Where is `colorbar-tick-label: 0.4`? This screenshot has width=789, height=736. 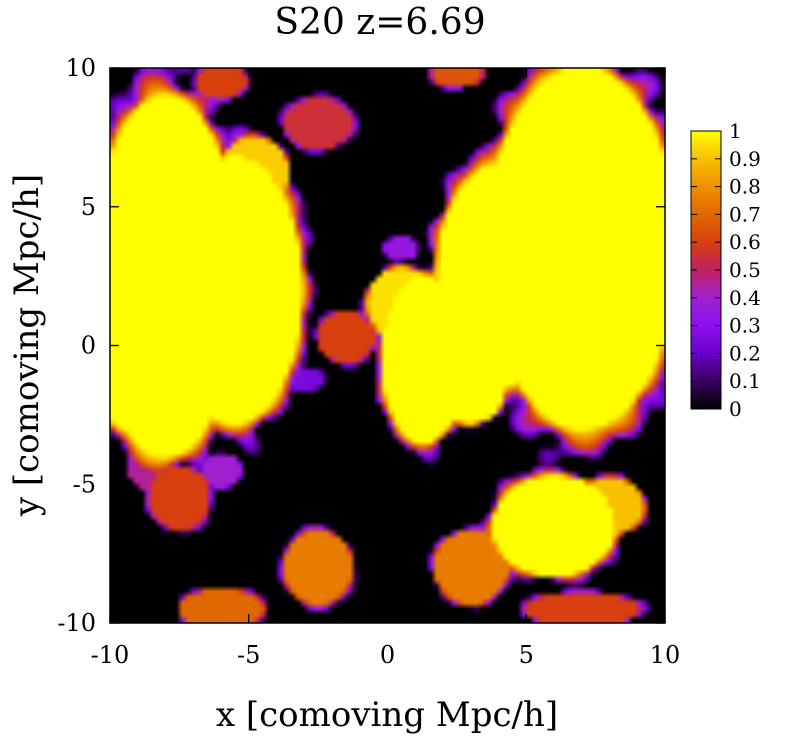 colorbar-tick-label: 0.4 is located at coordinates (745, 298).